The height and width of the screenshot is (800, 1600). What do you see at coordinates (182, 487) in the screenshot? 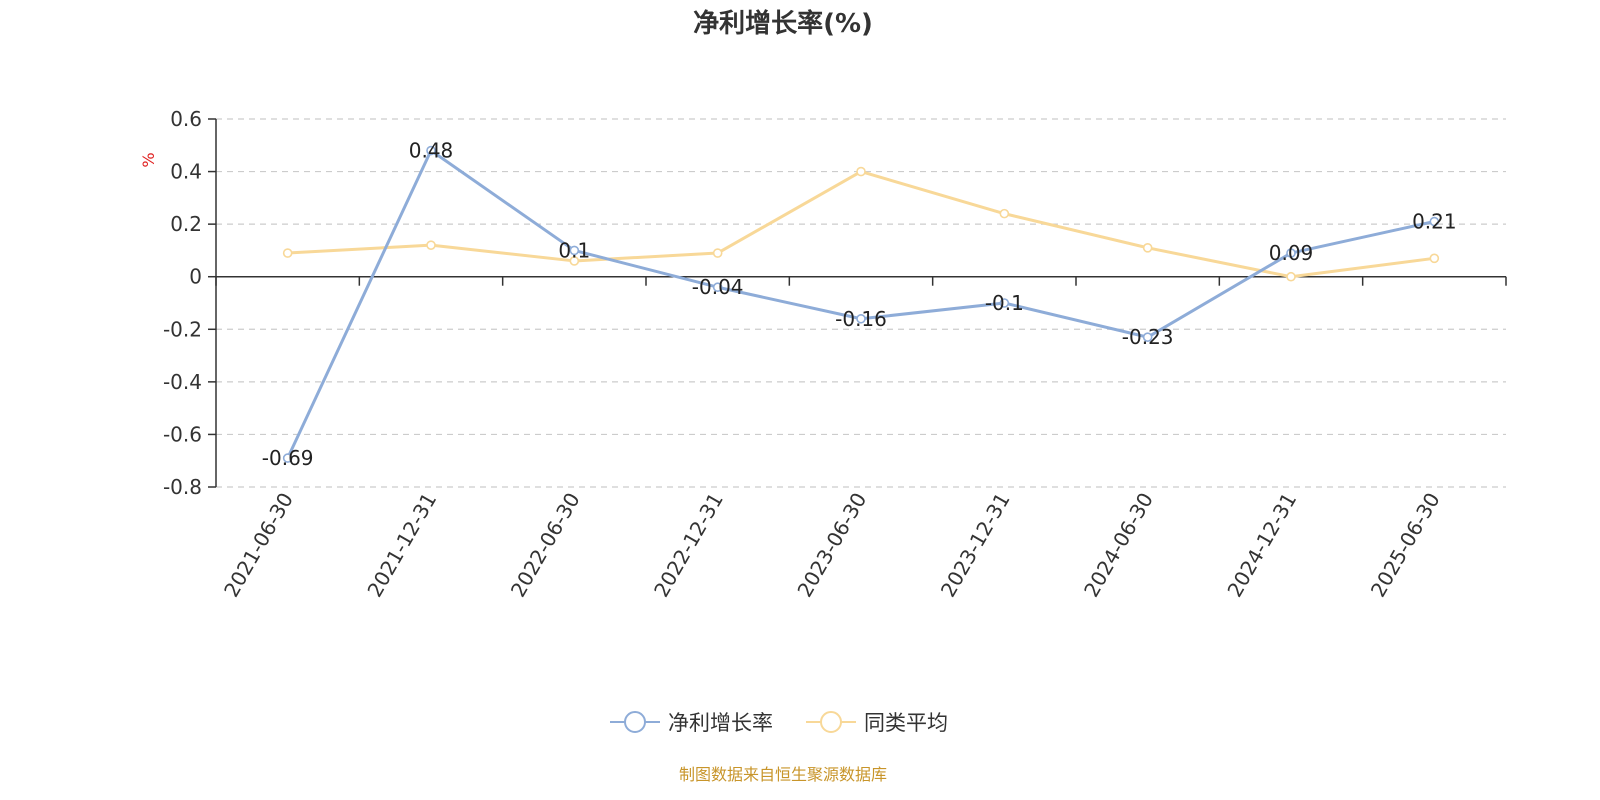
I see `y-tick-label: -0.8` at bounding box center [182, 487].